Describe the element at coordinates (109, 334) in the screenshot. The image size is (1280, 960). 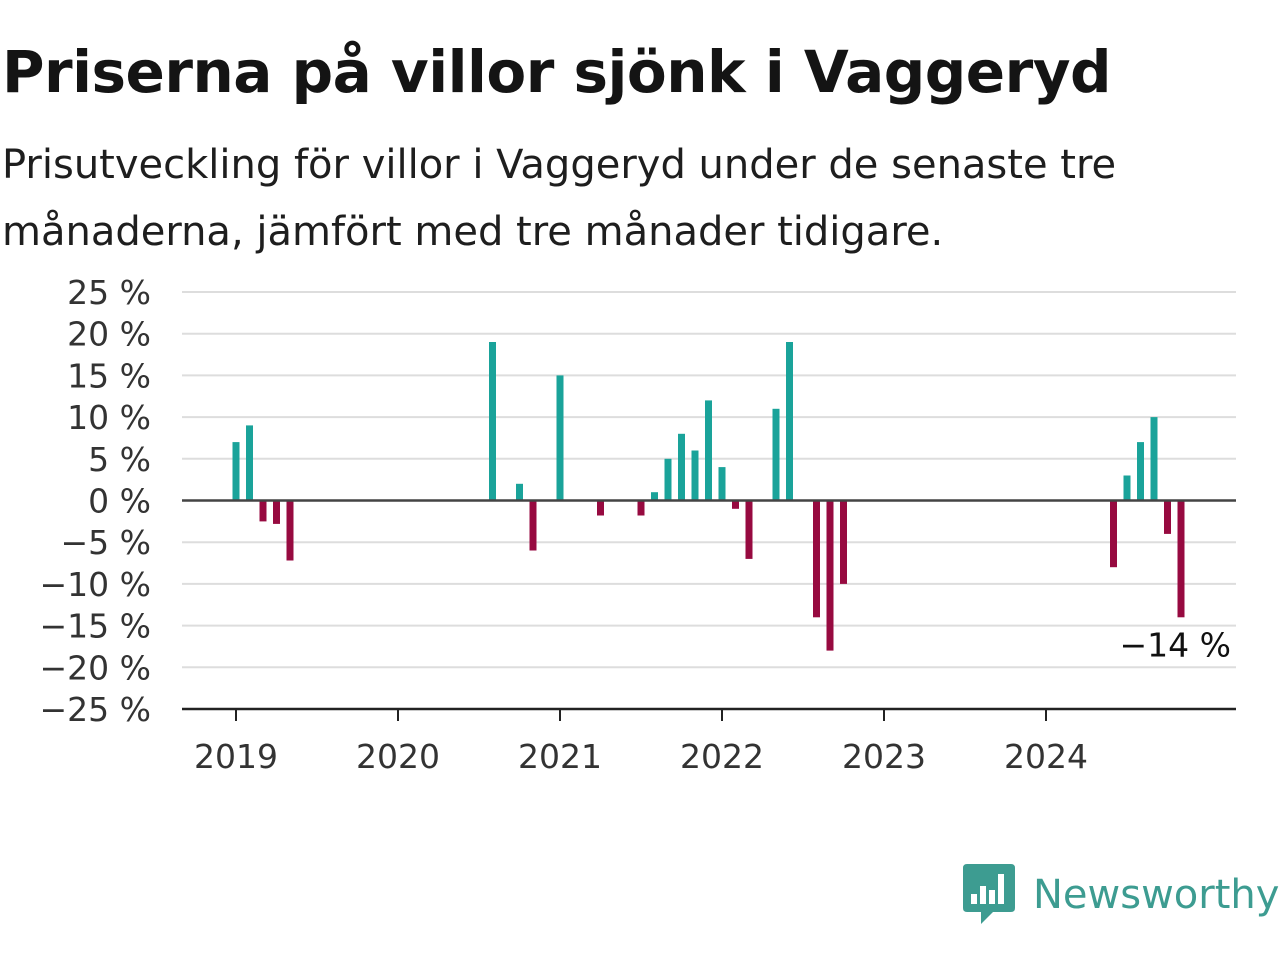
I see `y-tick-label: 20 %` at that location.